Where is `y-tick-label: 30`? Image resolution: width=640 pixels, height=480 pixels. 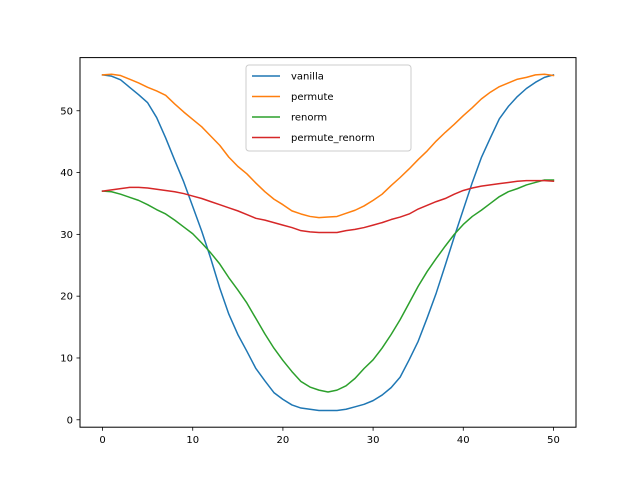
y-tick-label: 30 is located at coordinates (66, 235).